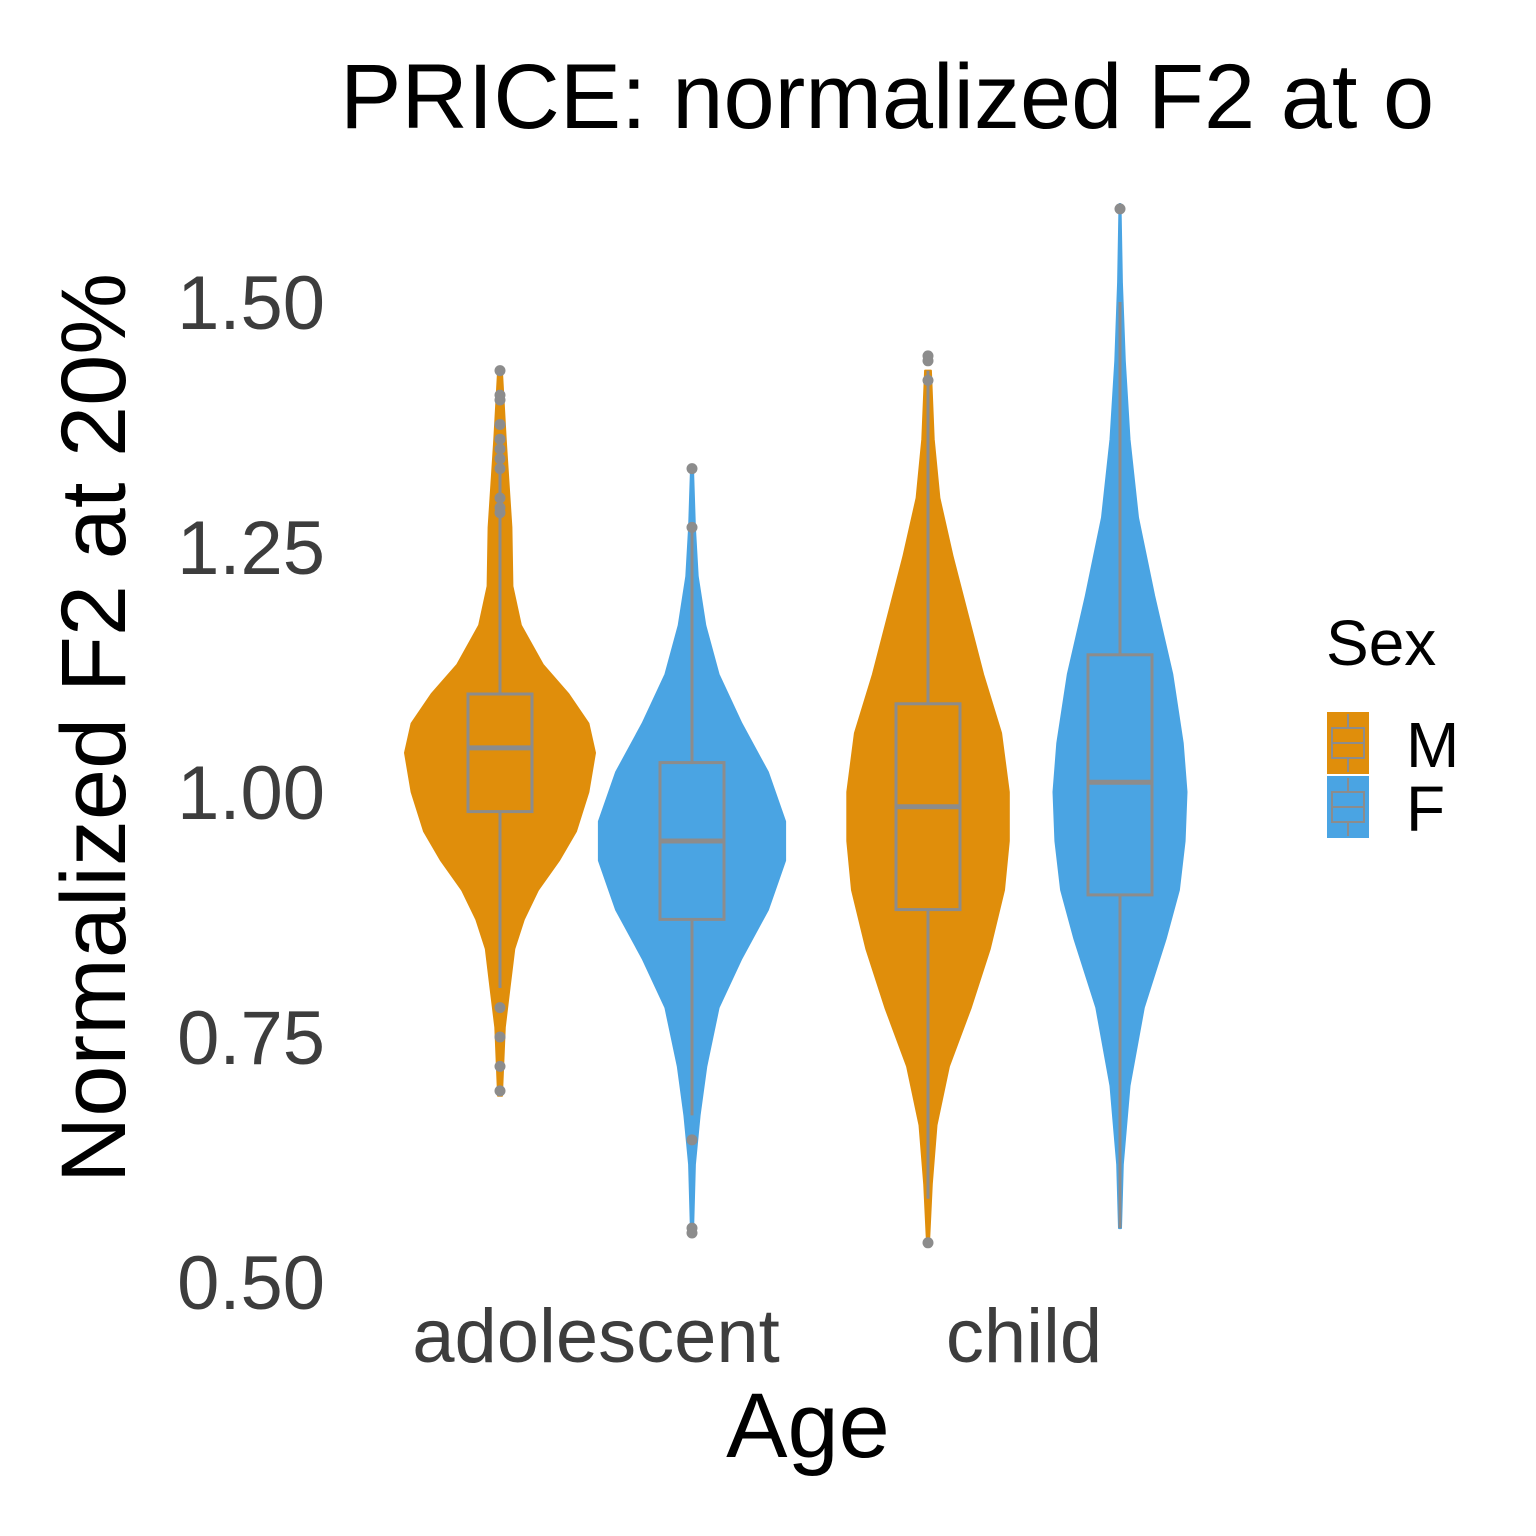 The image size is (1536, 1536). I want to click on chart-title: PRICE: normalized F2 at o, so click(887, 97).